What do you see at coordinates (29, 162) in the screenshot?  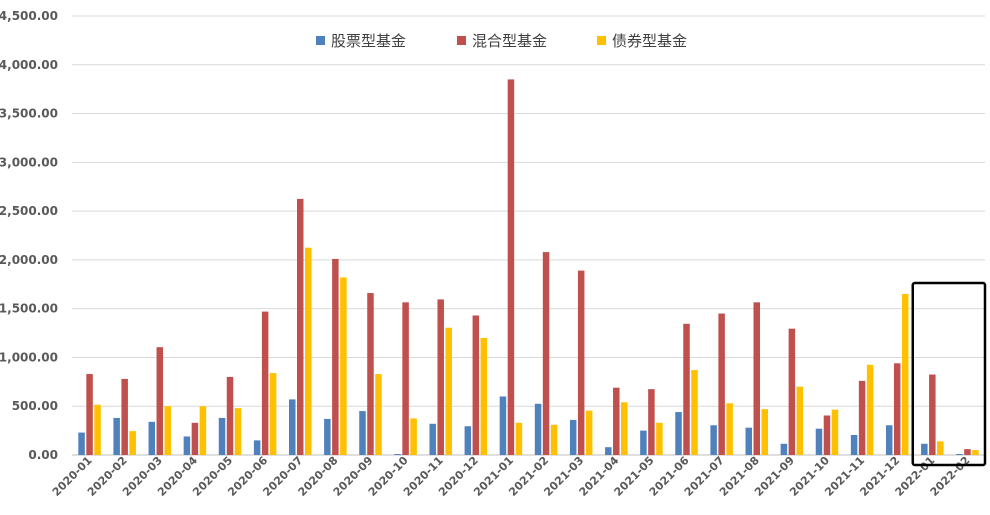 I see `y-tick-label: 3,000.00` at bounding box center [29, 162].